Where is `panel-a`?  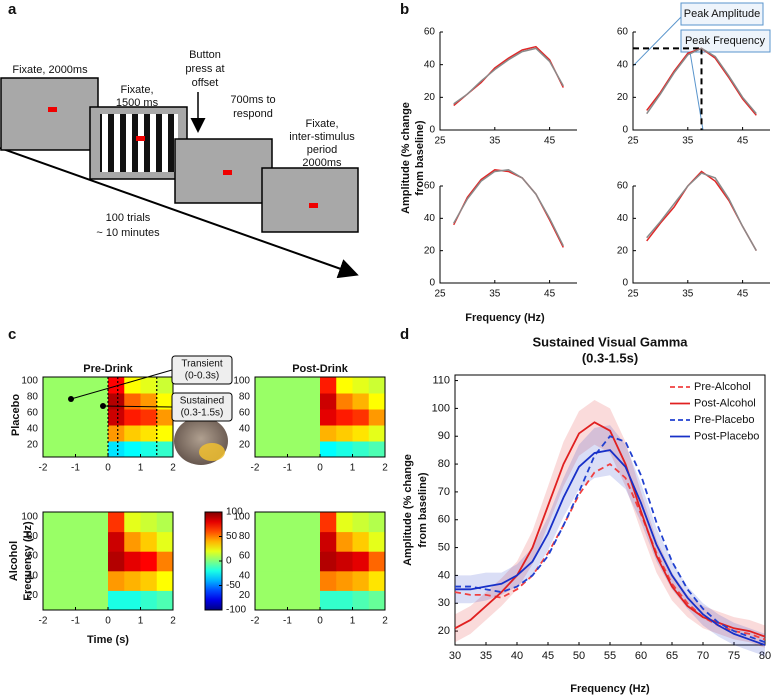
panel-a is located at coordinates (179, 178).